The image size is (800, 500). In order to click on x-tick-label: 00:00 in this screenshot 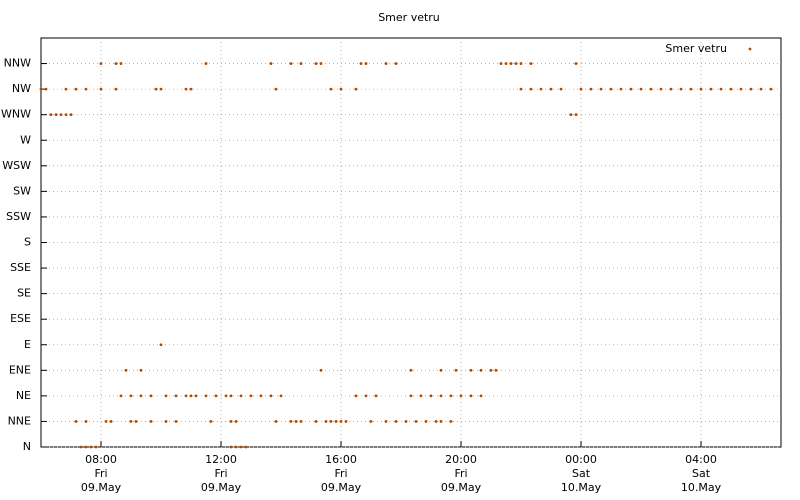, I will do `click(581, 459)`.